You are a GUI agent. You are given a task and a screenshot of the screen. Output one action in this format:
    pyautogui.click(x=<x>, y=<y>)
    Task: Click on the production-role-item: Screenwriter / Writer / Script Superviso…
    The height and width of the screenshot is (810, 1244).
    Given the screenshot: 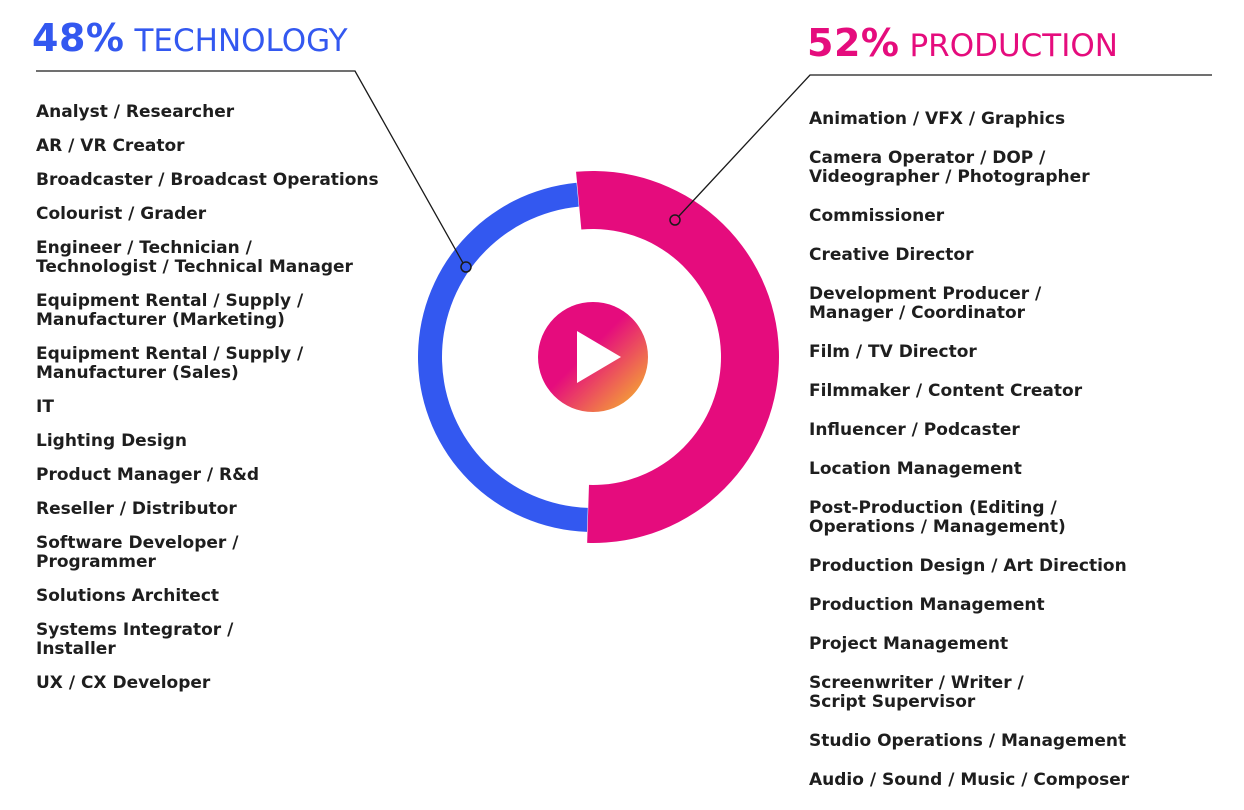 What is the action you would take?
    pyautogui.click(x=916, y=692)
    